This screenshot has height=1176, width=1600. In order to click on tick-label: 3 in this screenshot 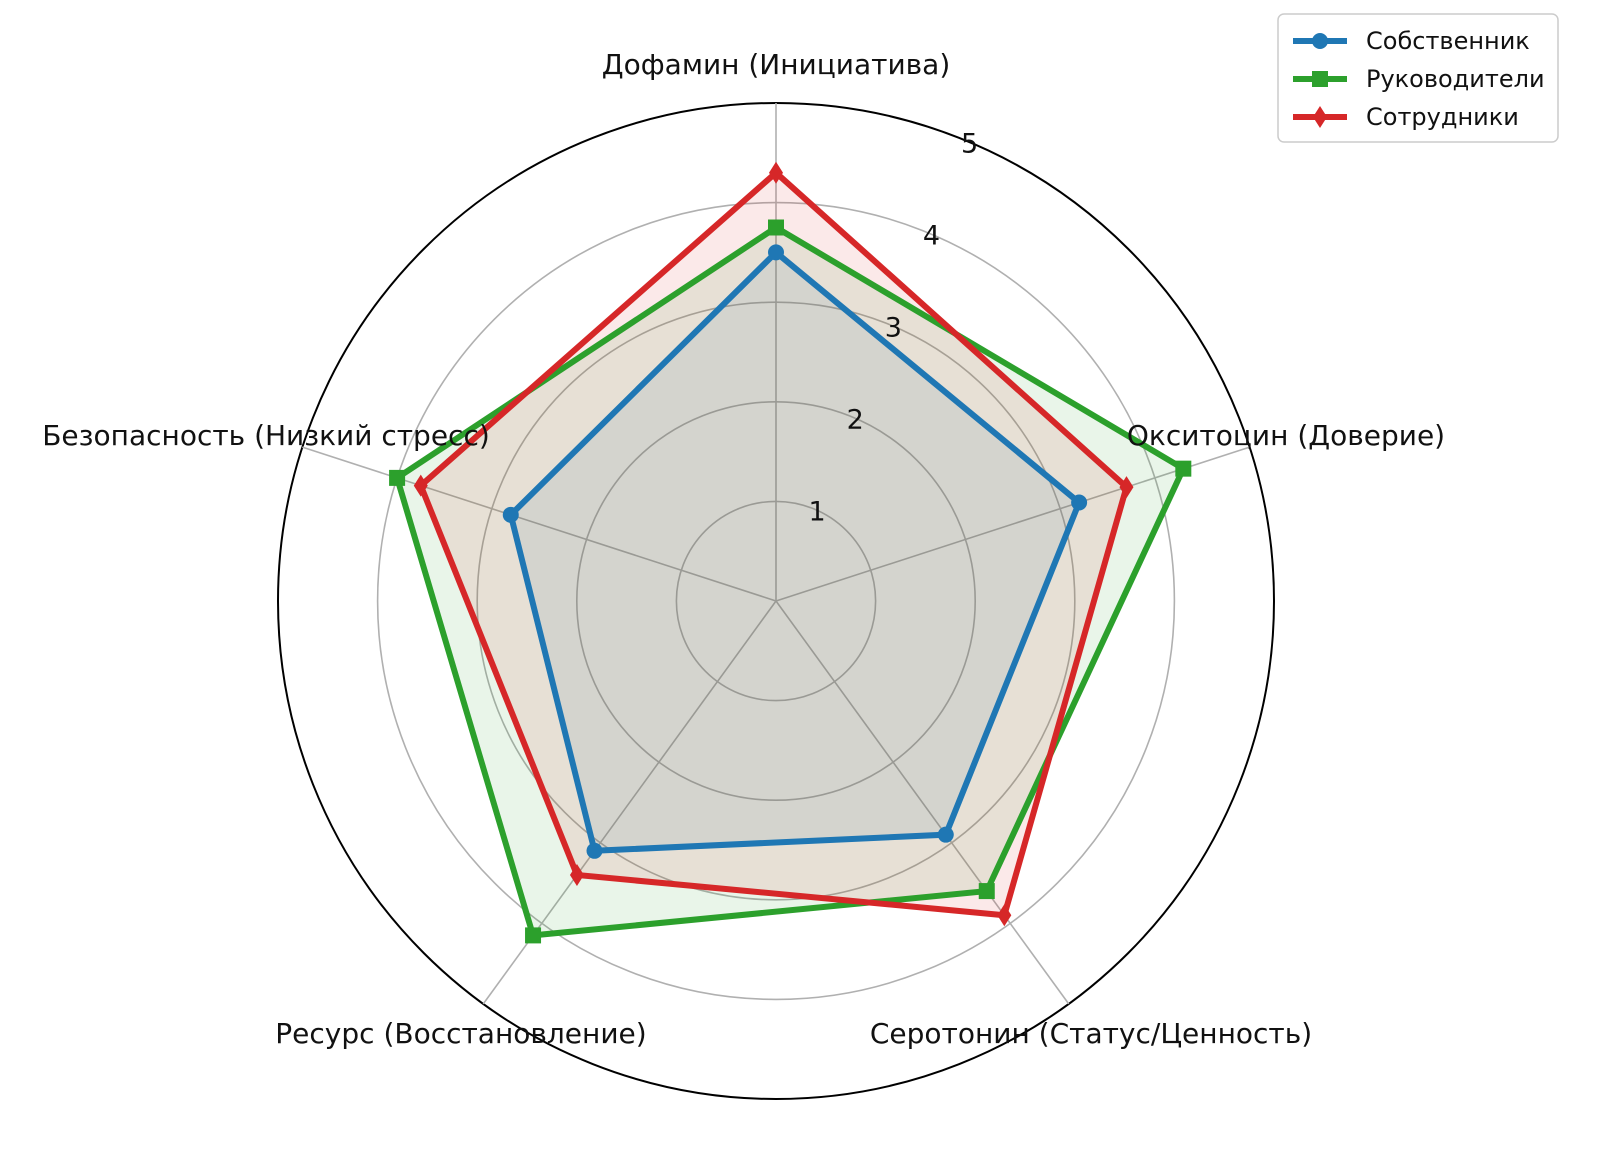, I will do `click(893, 327)`.